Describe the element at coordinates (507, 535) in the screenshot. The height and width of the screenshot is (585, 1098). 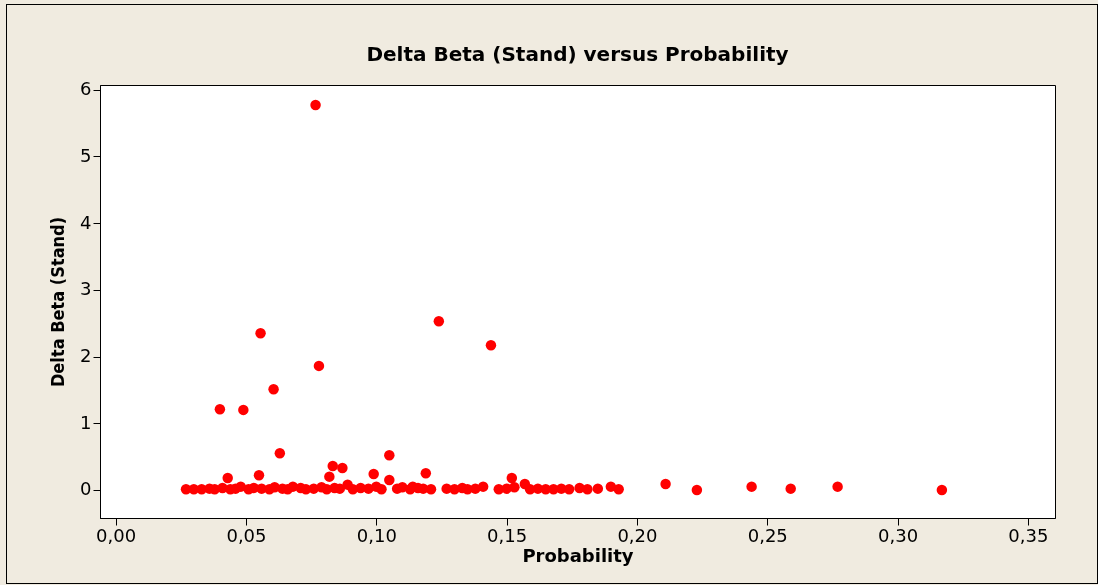
I see `x-tick-label: 0,15` at that location.